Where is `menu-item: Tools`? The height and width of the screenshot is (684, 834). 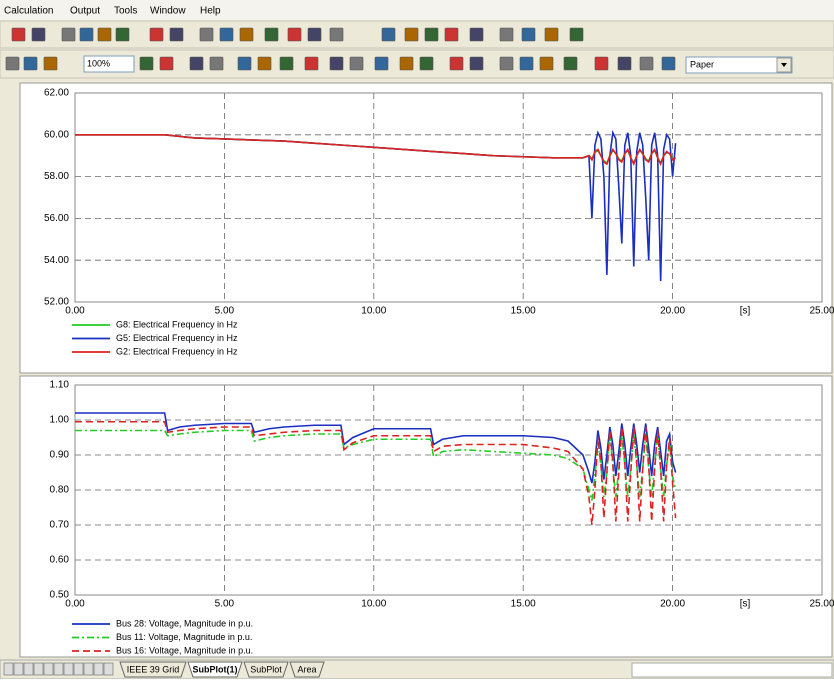
menu-item: Tools is located at coordinates (125, 11).